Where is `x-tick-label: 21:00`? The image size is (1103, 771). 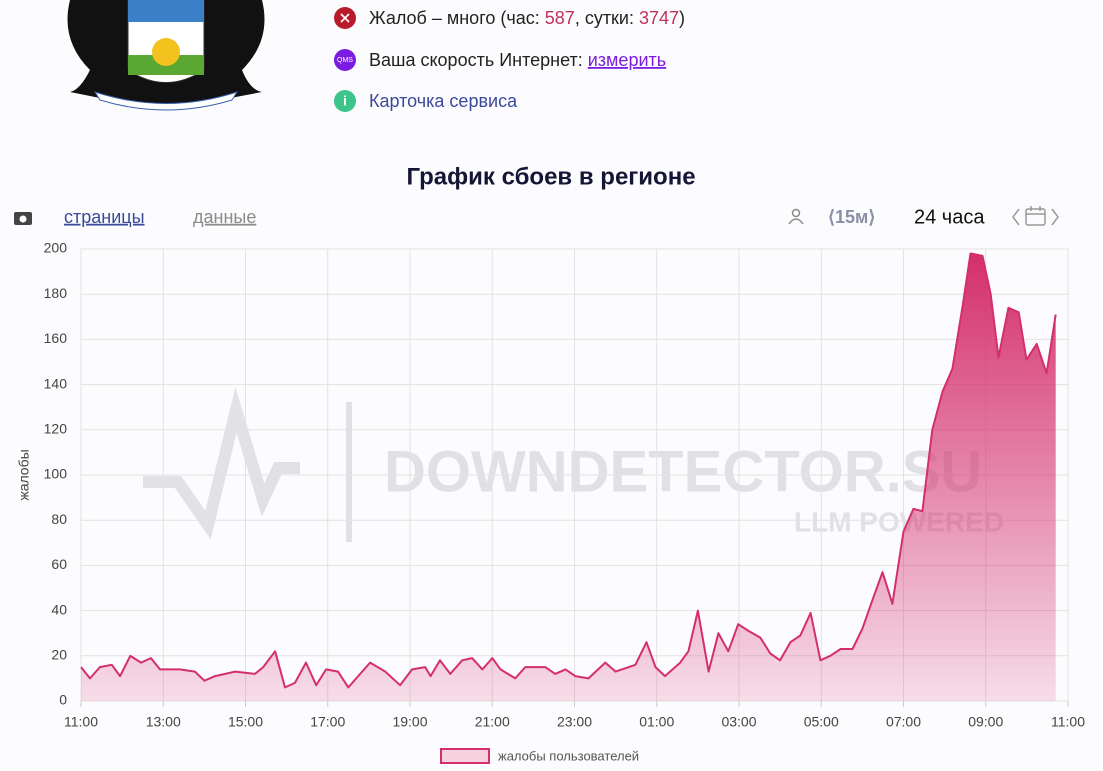
x-tick-label: 21:00 is located at coordinates (492, 722).